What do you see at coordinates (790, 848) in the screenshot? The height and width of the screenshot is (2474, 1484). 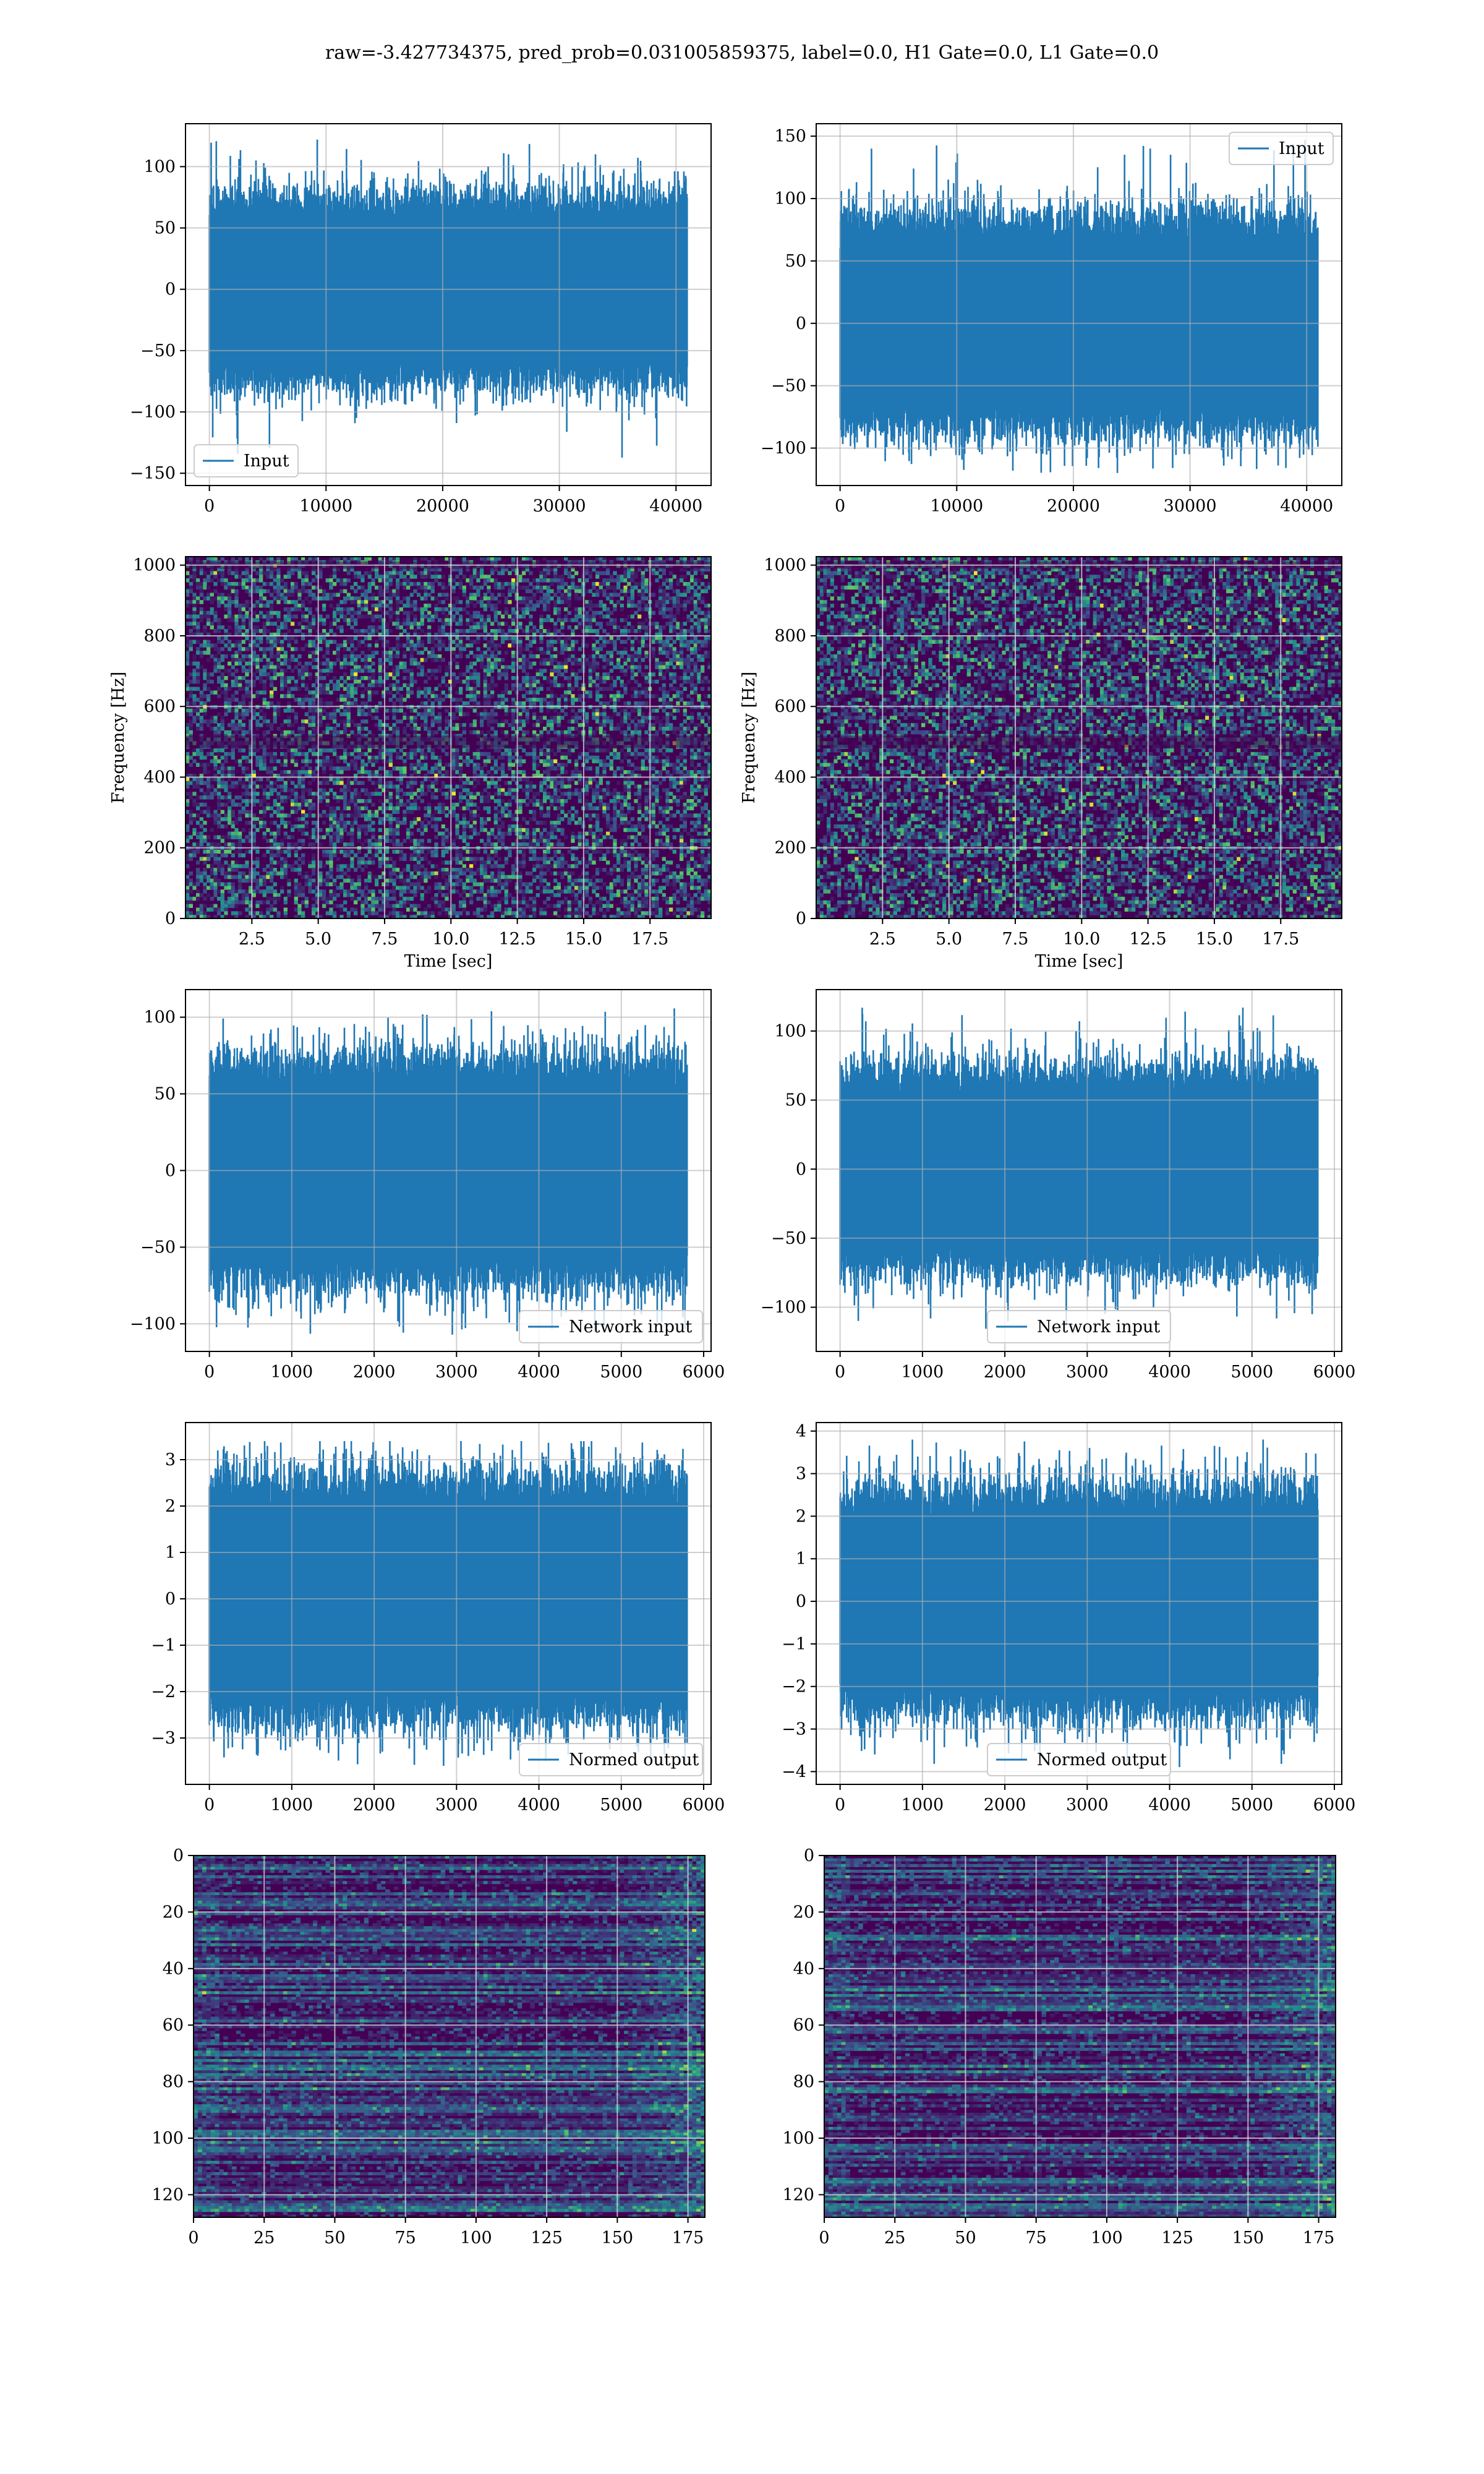 I see `l1-spectrogram-ytick-label: 200` at bounding box center [790, 848].